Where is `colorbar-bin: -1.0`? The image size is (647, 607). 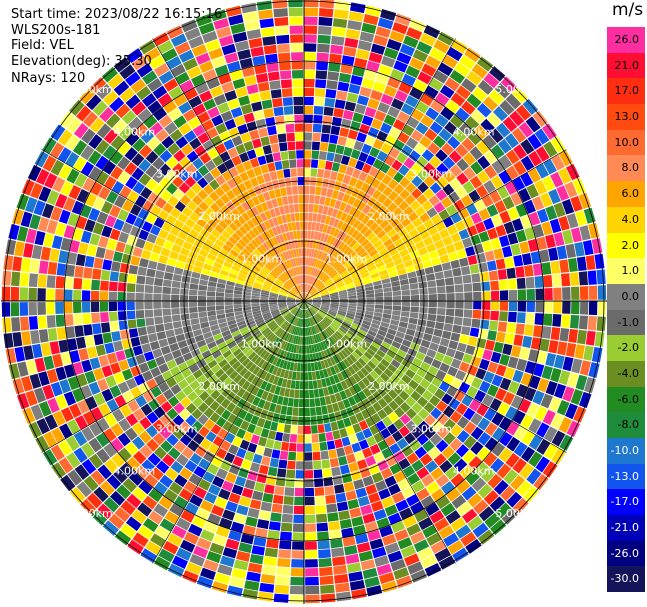 colorbar-bin: -1.0 is located at coordinates (626, 322).